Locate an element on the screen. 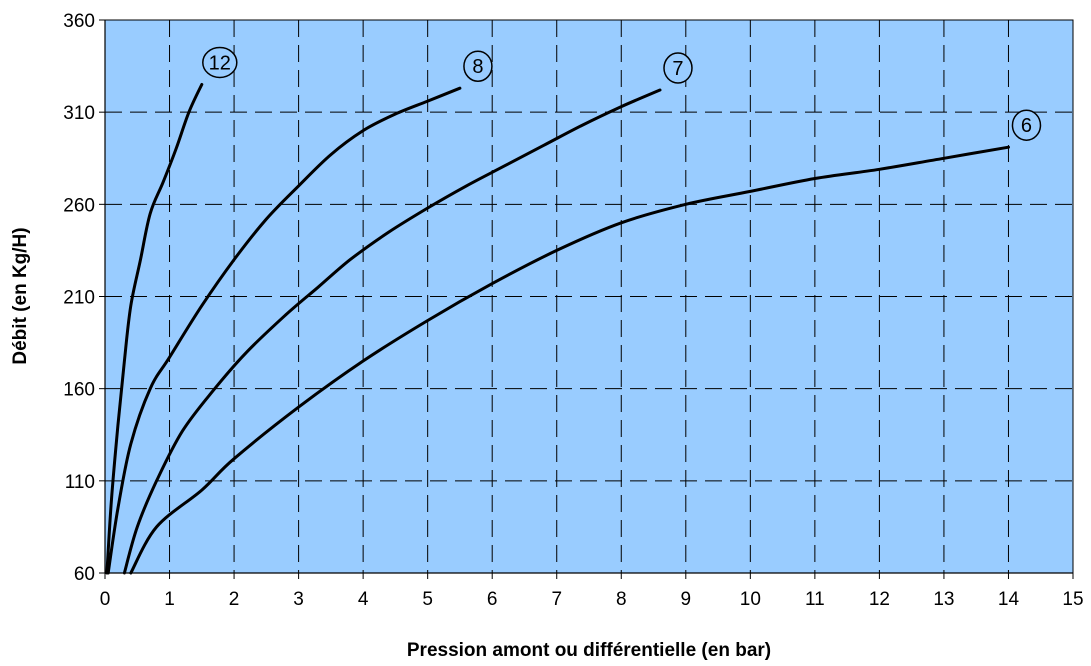 This screenshot has width=1091, height=666. y-tick-label: 160 is located at coordinates (79, 390).